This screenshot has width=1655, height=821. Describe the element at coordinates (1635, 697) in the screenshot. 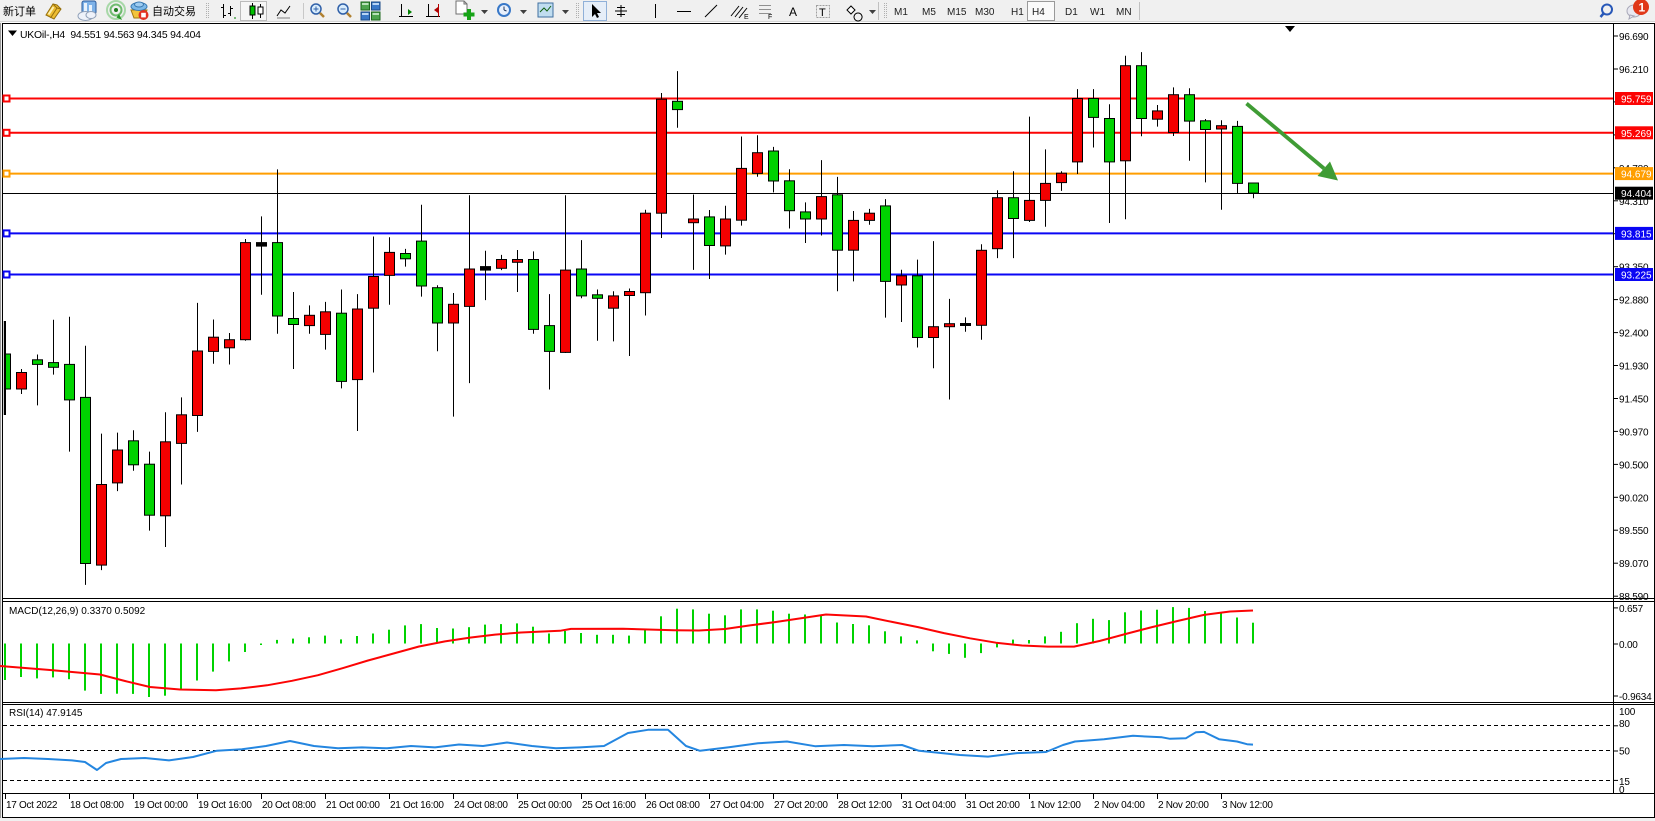

I see `svg-text: -0.9634` at that location.